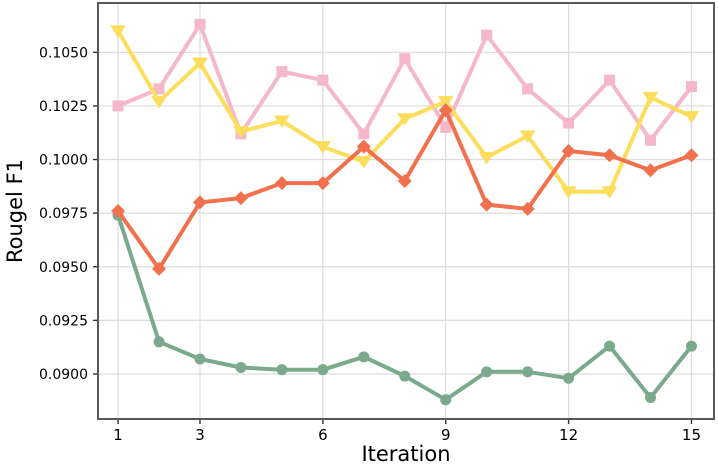  What do you see at coordinates (118, 435) in the screenshot?
I see `x-tick-label: 1` at bounding box center [118, 435].